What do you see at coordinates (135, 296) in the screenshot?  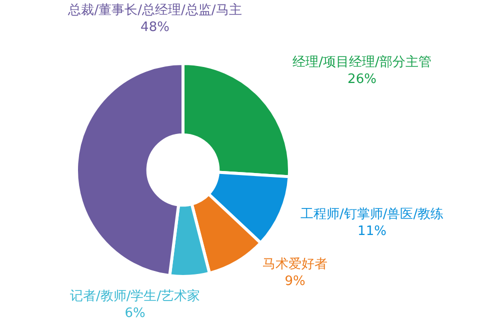 I see `slice-label: 记者/教师/学生/艺术家` at bounding box center [135, 296].